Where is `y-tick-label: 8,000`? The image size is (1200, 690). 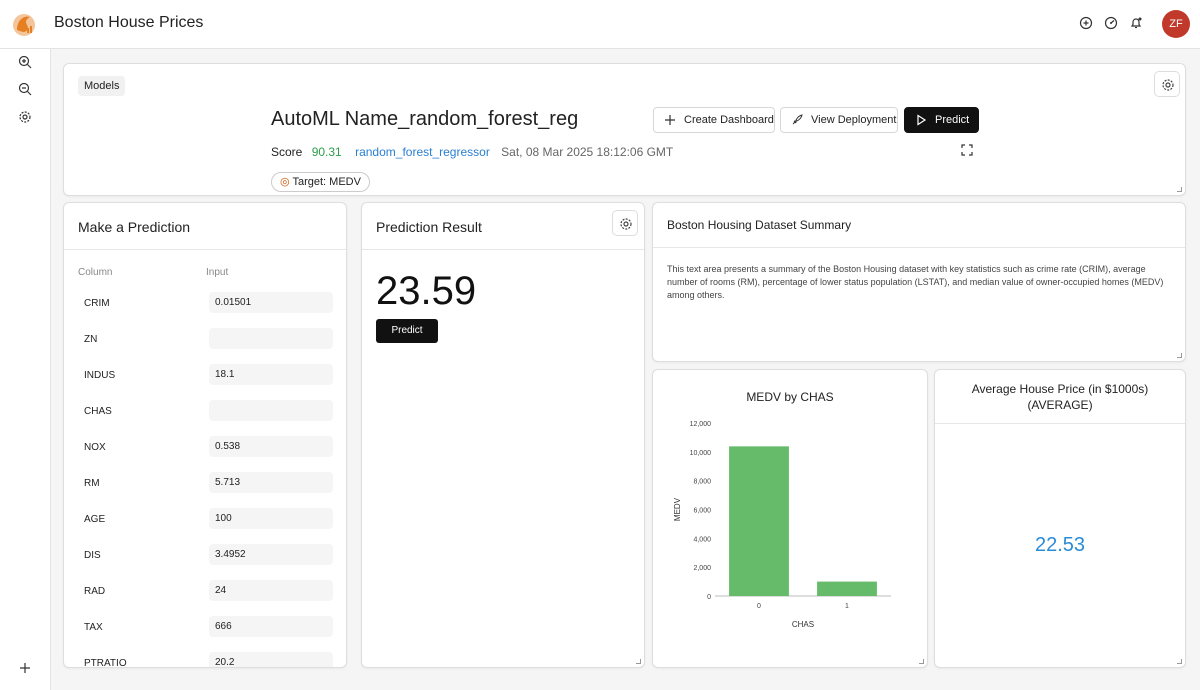
y-tick-label: 8,000 is located at coordinates (702, 482).